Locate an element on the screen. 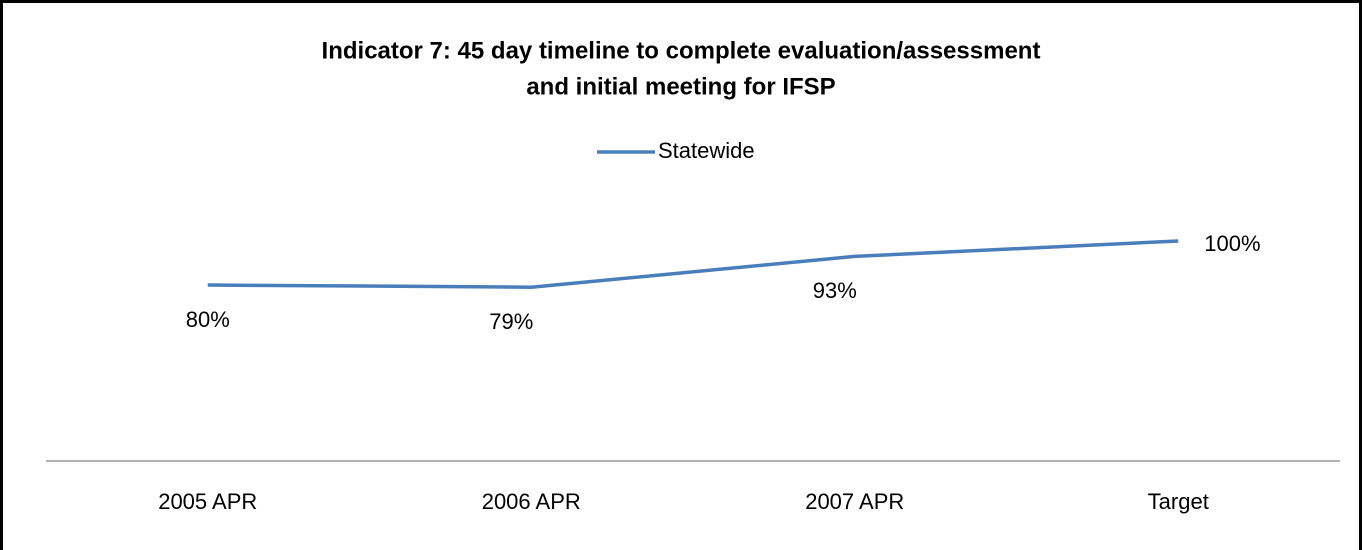  legend-label: Statewide is located at coordinates (706, 150).